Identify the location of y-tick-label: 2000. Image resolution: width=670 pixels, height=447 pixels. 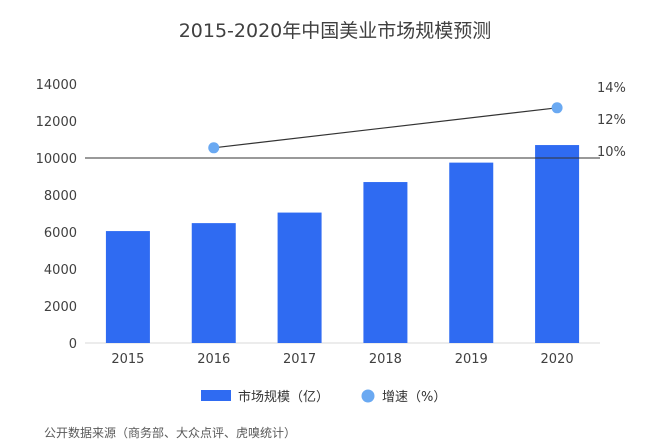
(60, 307).